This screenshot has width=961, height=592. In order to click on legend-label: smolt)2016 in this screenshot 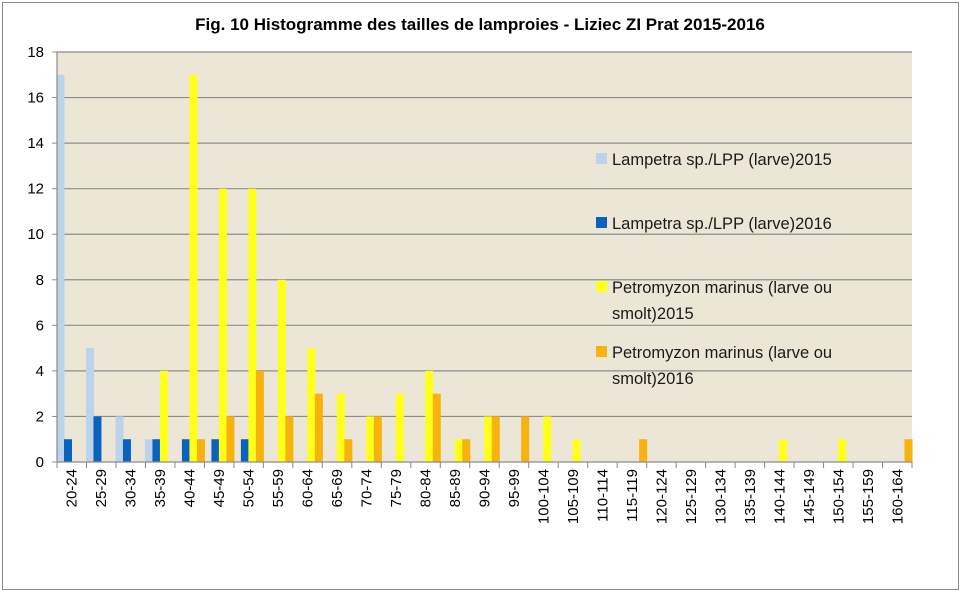, I will do `click(653, 379)`.